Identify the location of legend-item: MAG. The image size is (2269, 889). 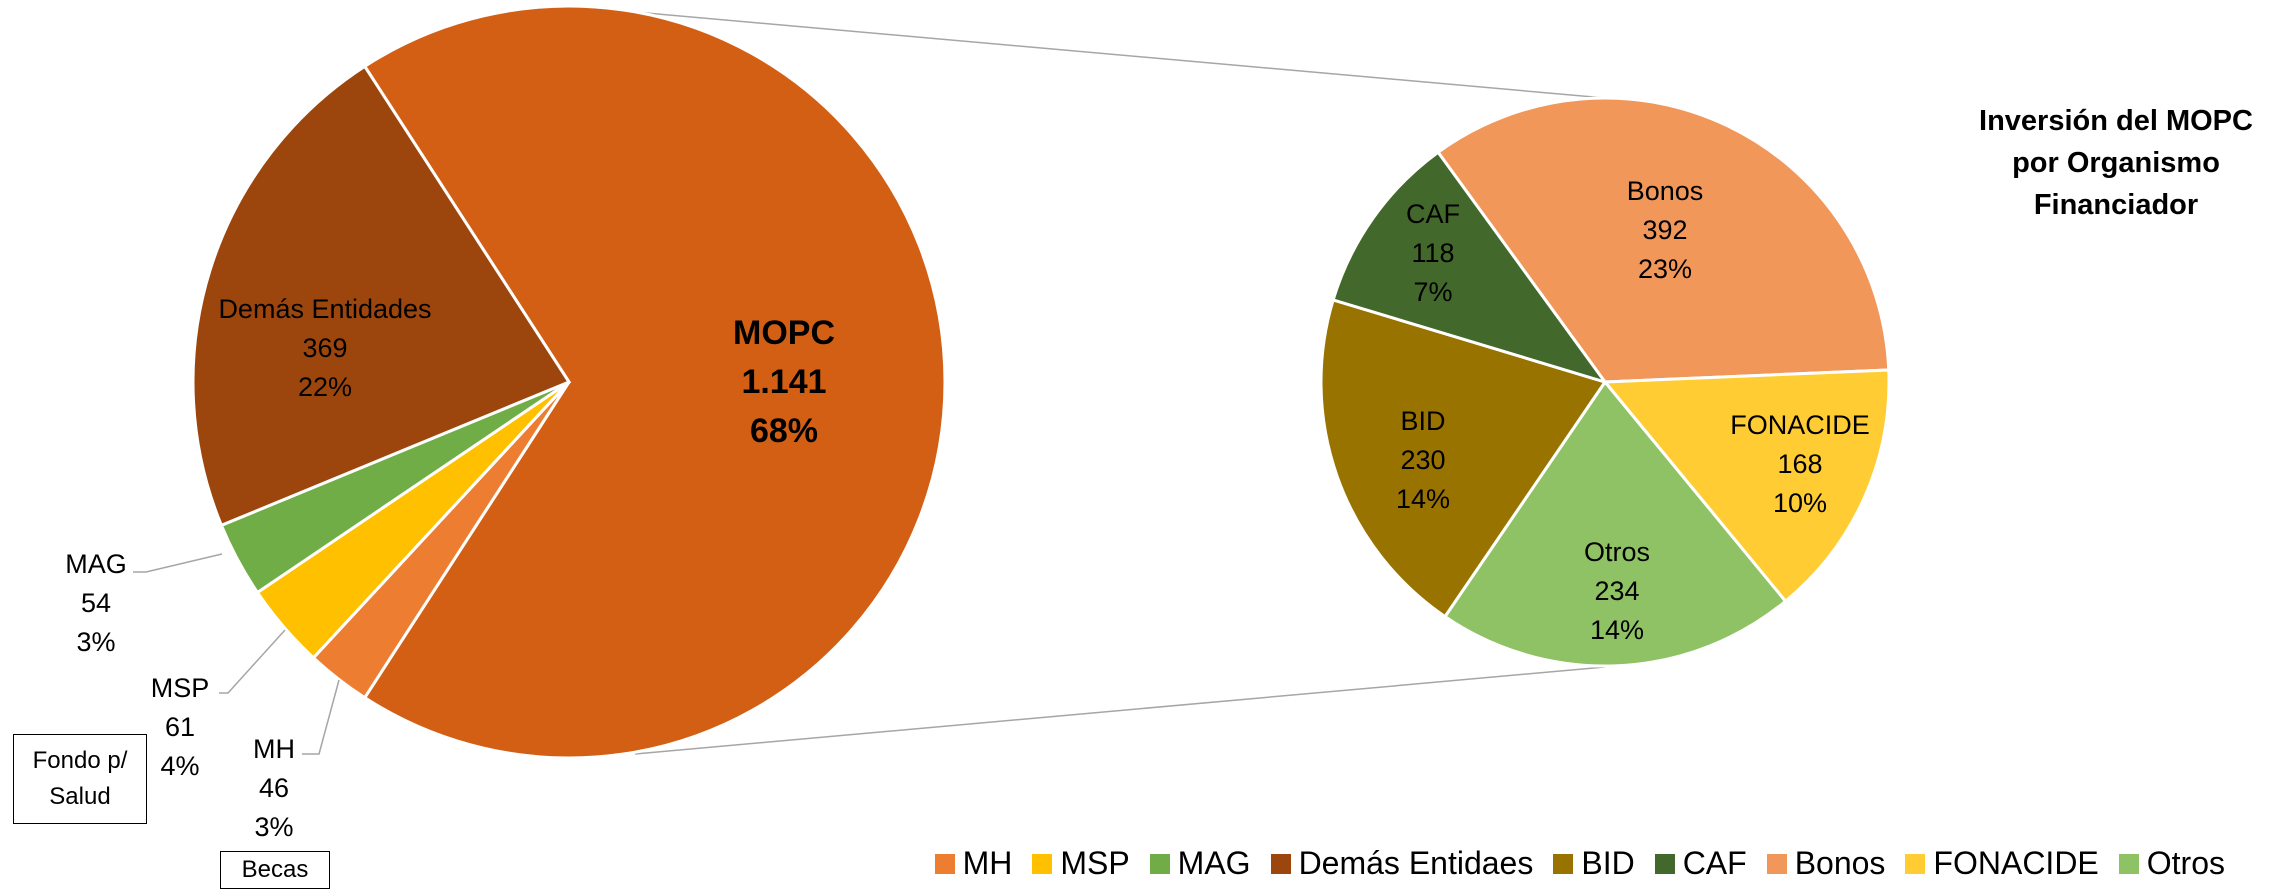
(1200, 863).